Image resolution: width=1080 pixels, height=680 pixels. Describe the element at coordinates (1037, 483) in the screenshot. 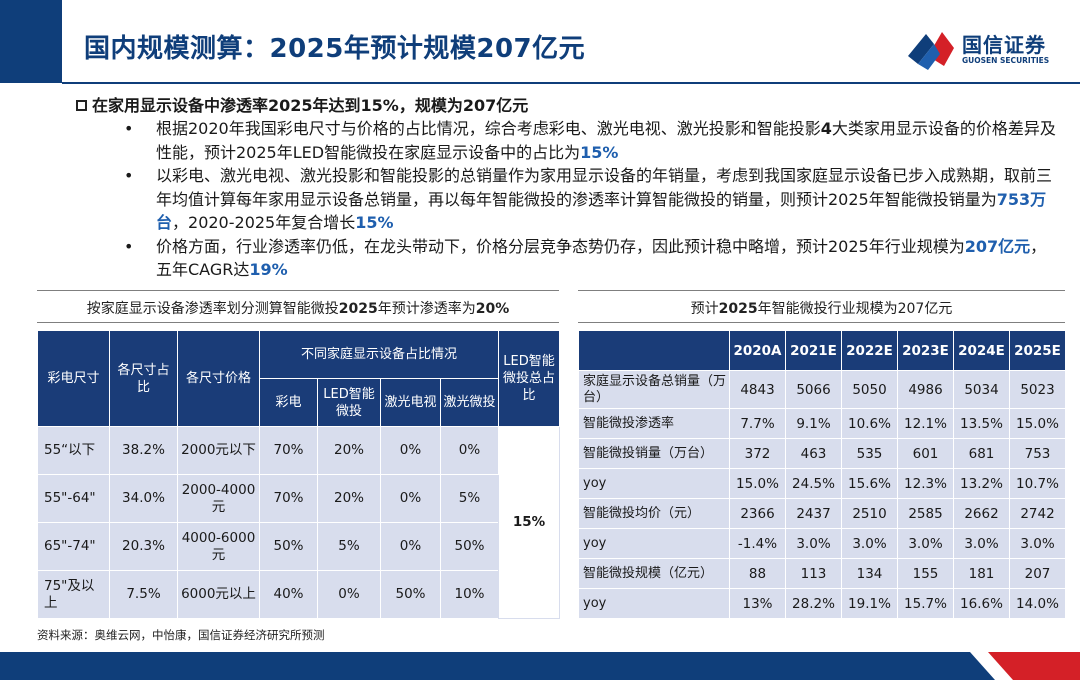

I see `cell-value: 10.7%` at that location.